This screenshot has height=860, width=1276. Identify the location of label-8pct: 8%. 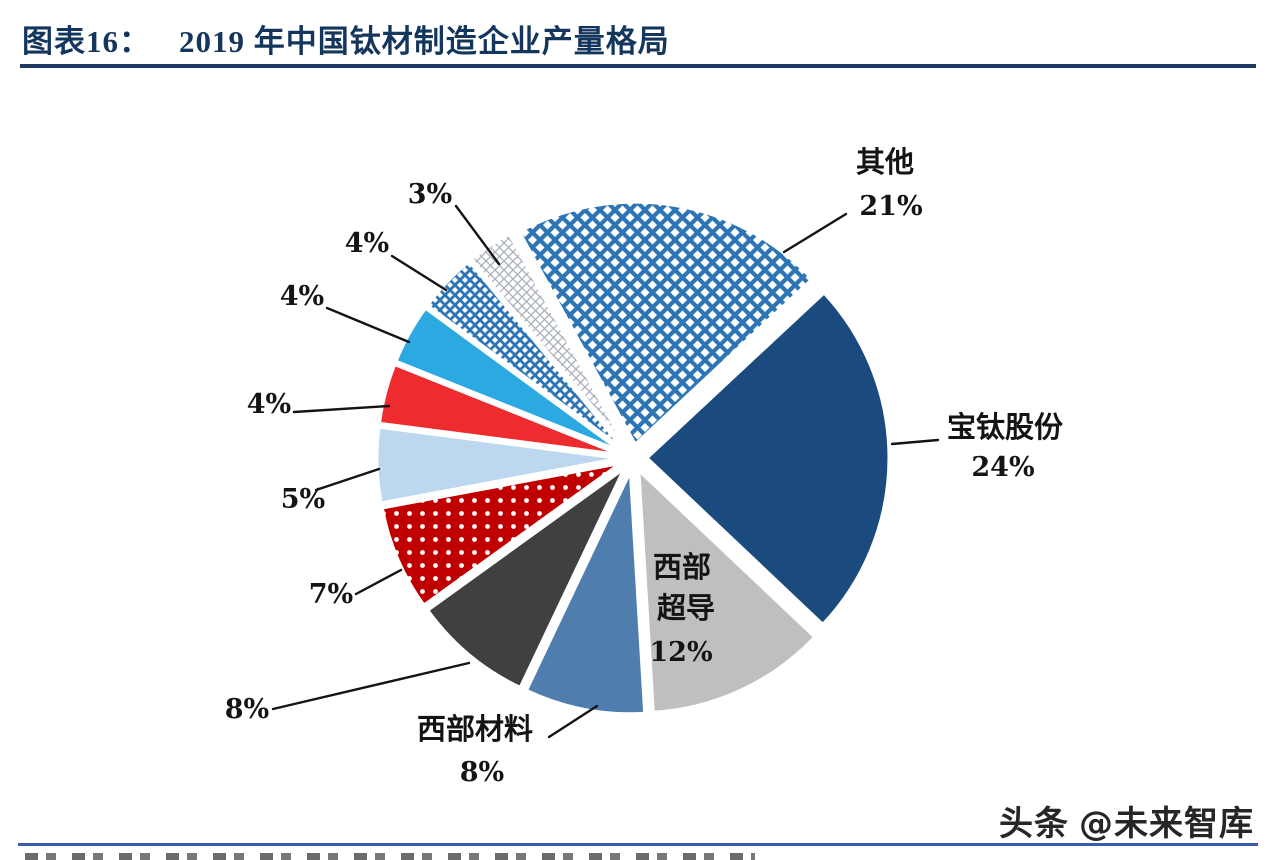
(247, 709).